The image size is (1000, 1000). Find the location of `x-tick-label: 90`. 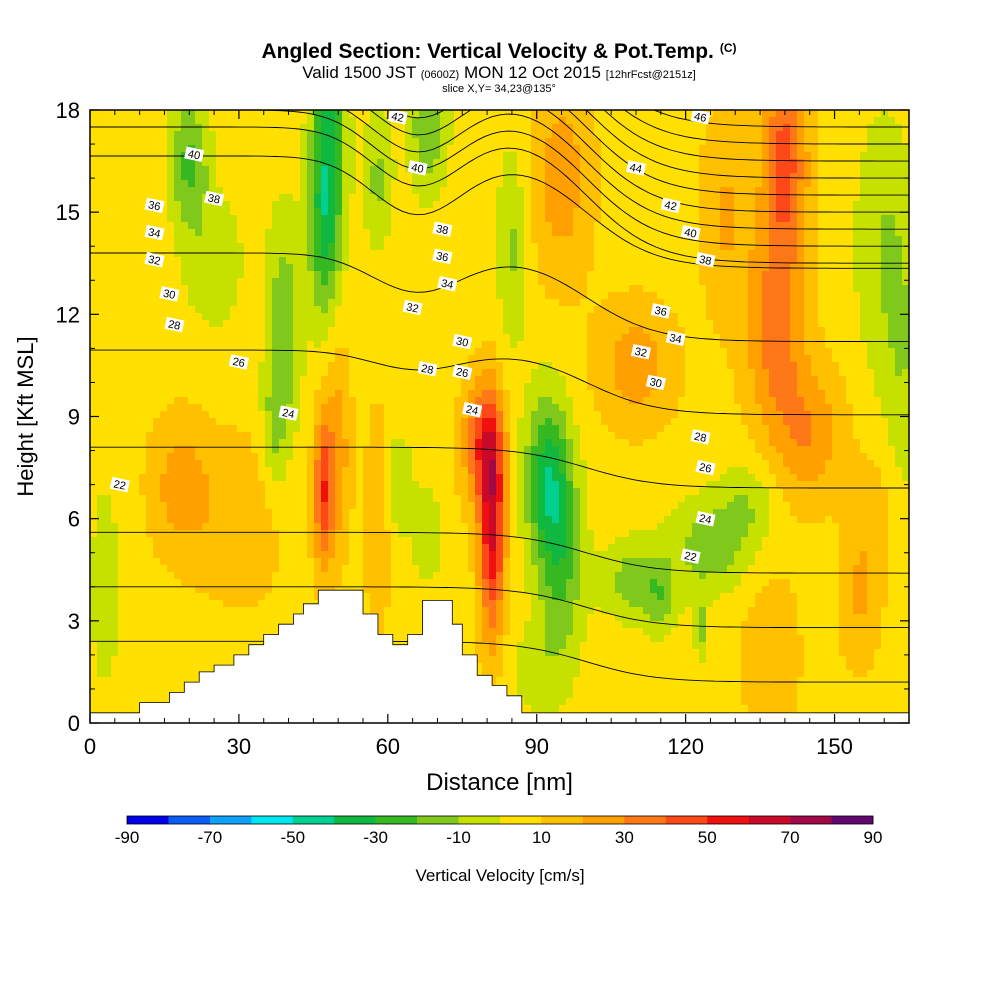

x-tick-label: 90 is located at coordinates (536, 746).